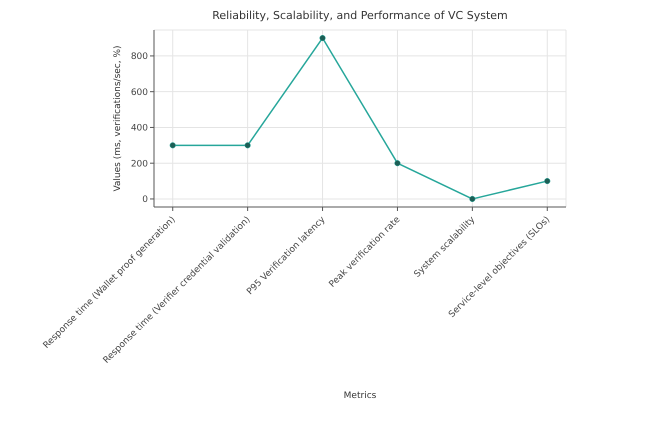  Describe the element at coordinates (139, 57) in the screenshot. I see `y-tick-label: 800` at that location.